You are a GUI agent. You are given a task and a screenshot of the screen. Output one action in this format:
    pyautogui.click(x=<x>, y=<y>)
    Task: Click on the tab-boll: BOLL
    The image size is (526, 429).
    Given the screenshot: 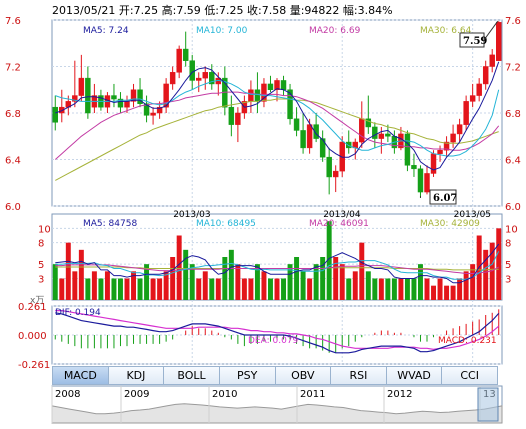 What is the action you would take?
    pyautogui.click(x=192, y=375)
    